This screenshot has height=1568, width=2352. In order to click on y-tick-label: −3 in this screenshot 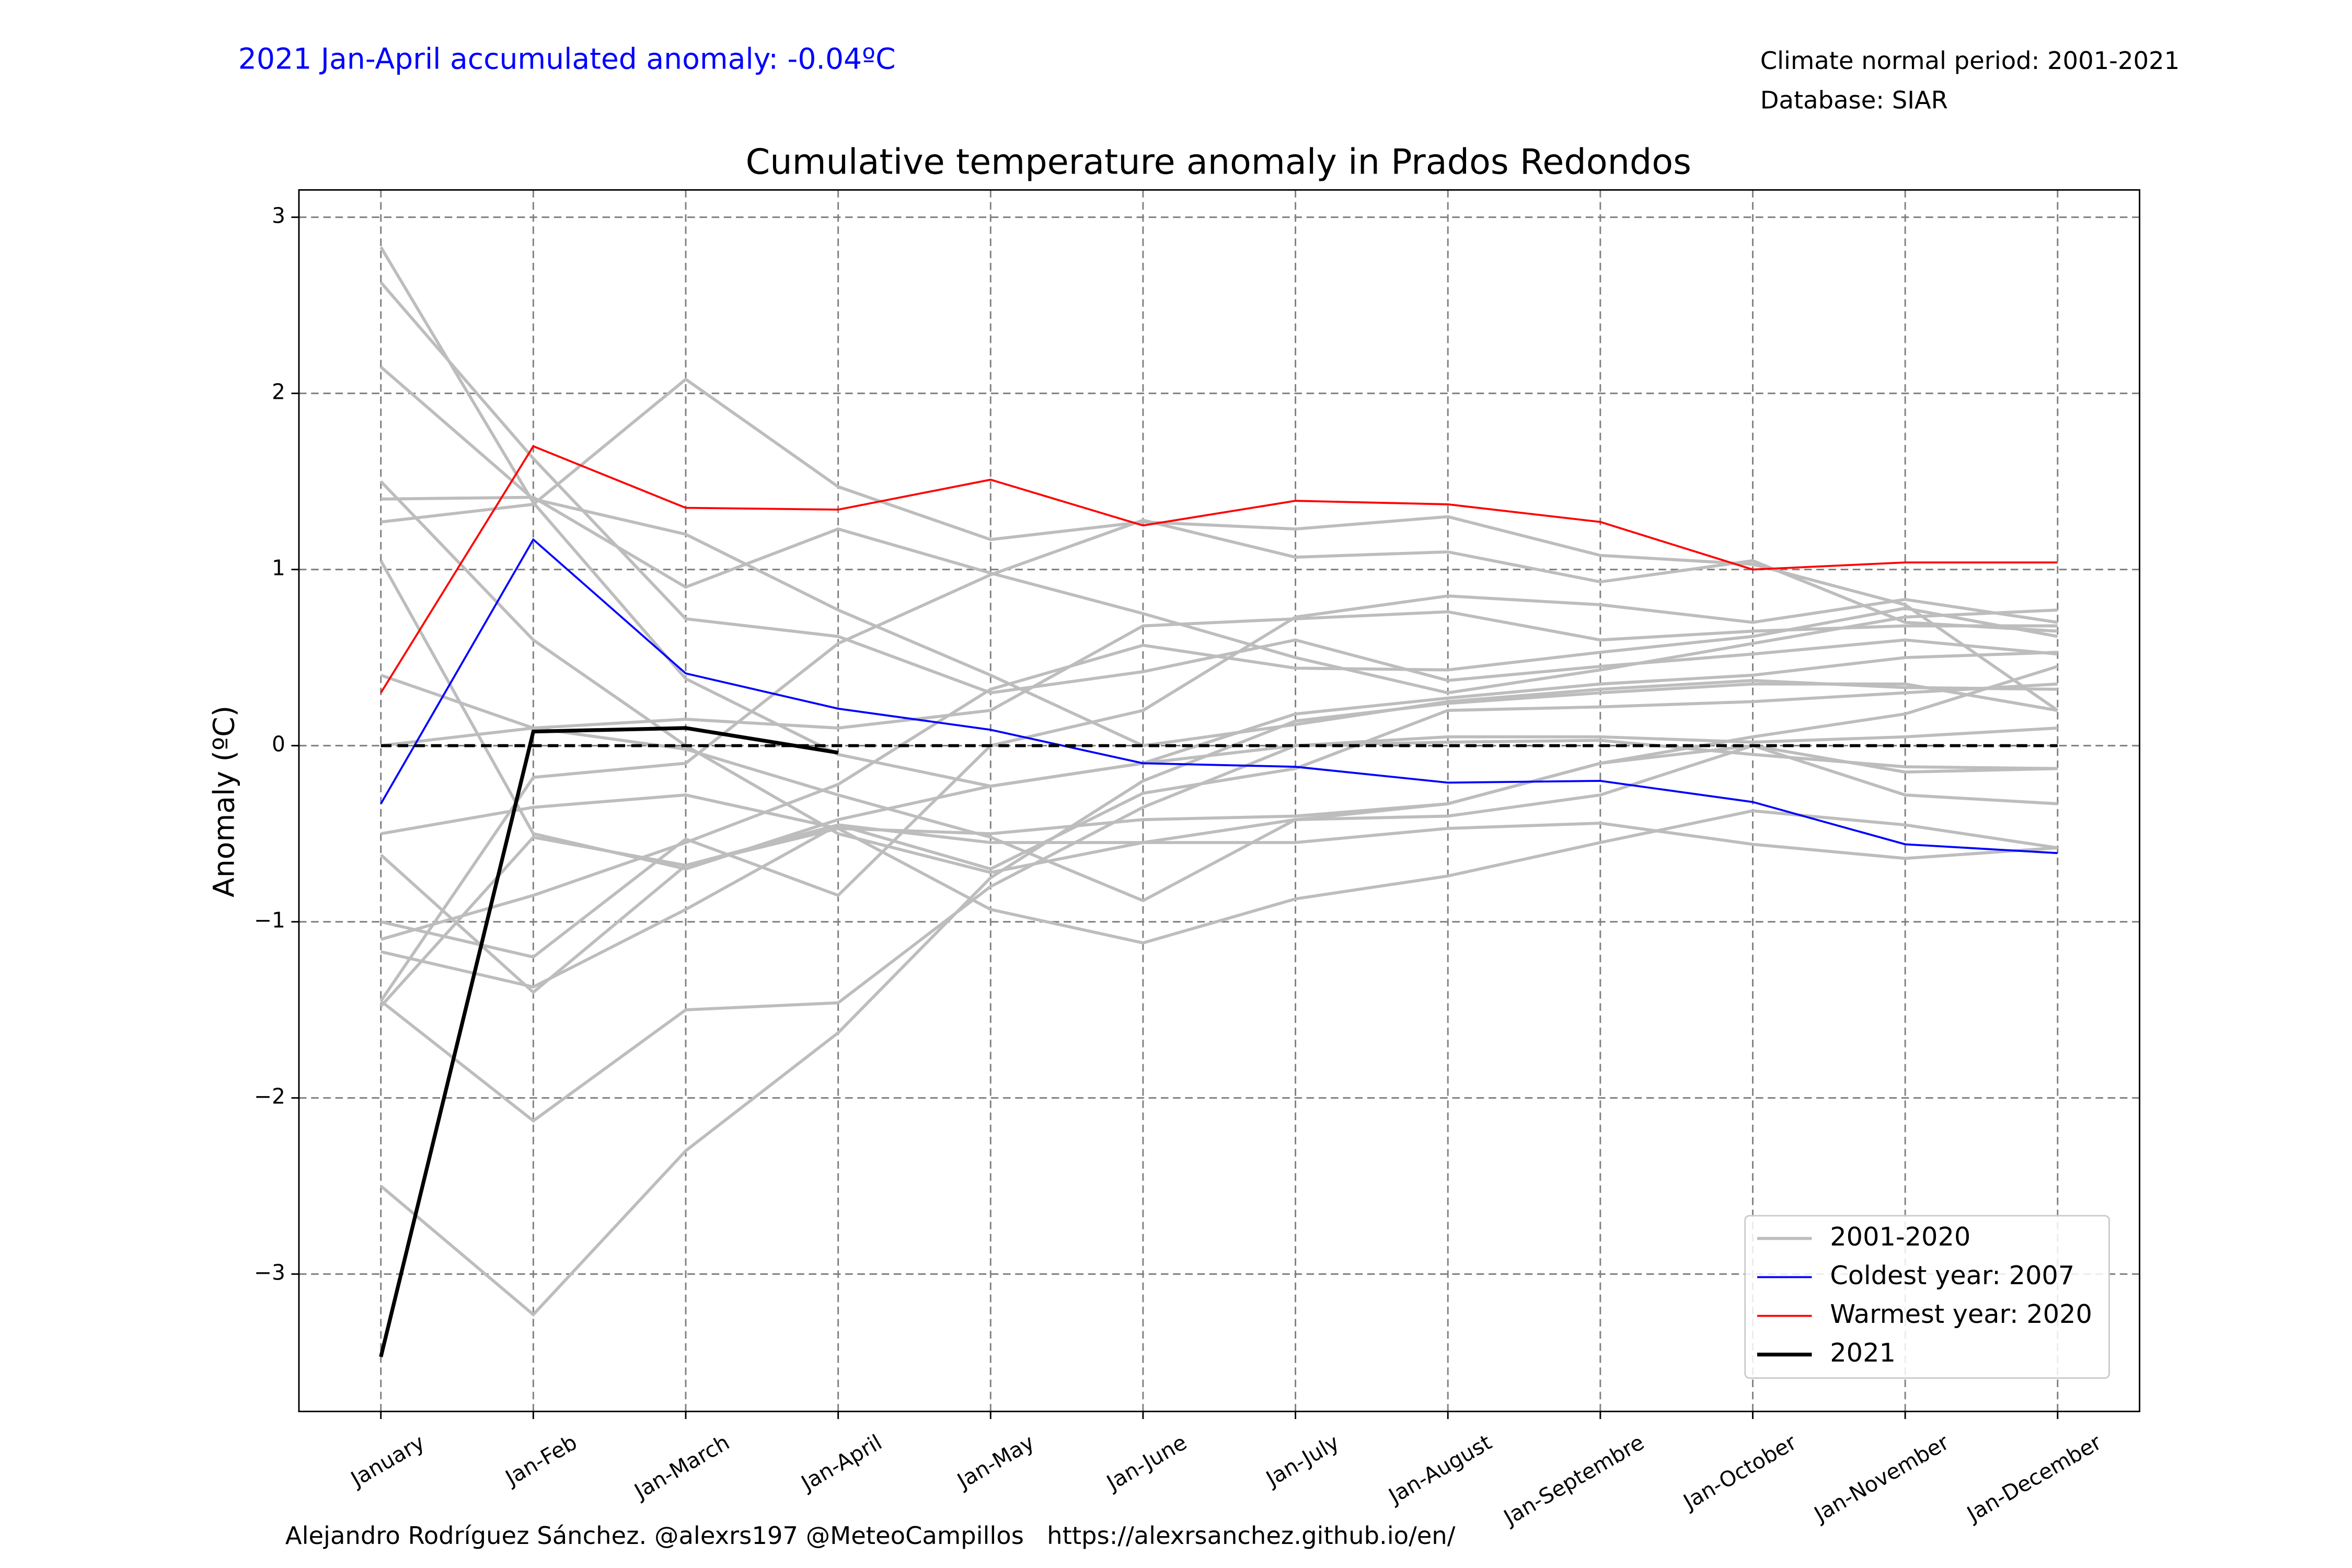, I will do `click(269, 1272)`.